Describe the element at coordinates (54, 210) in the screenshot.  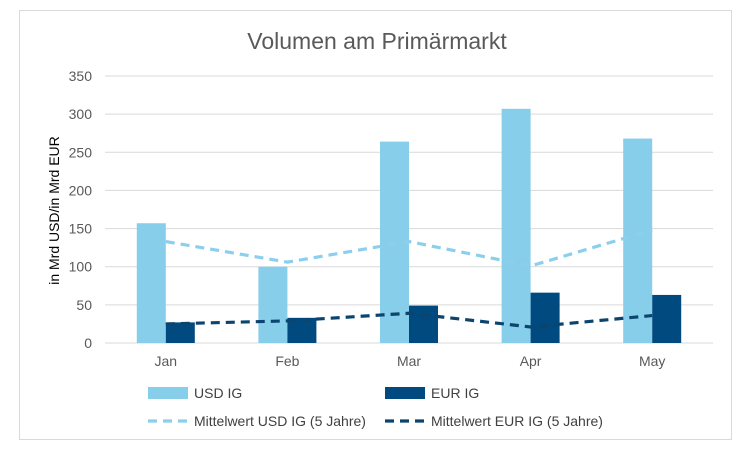
I see `y-axis-title: in Mrd USD/in Mrd EUR` at that location.